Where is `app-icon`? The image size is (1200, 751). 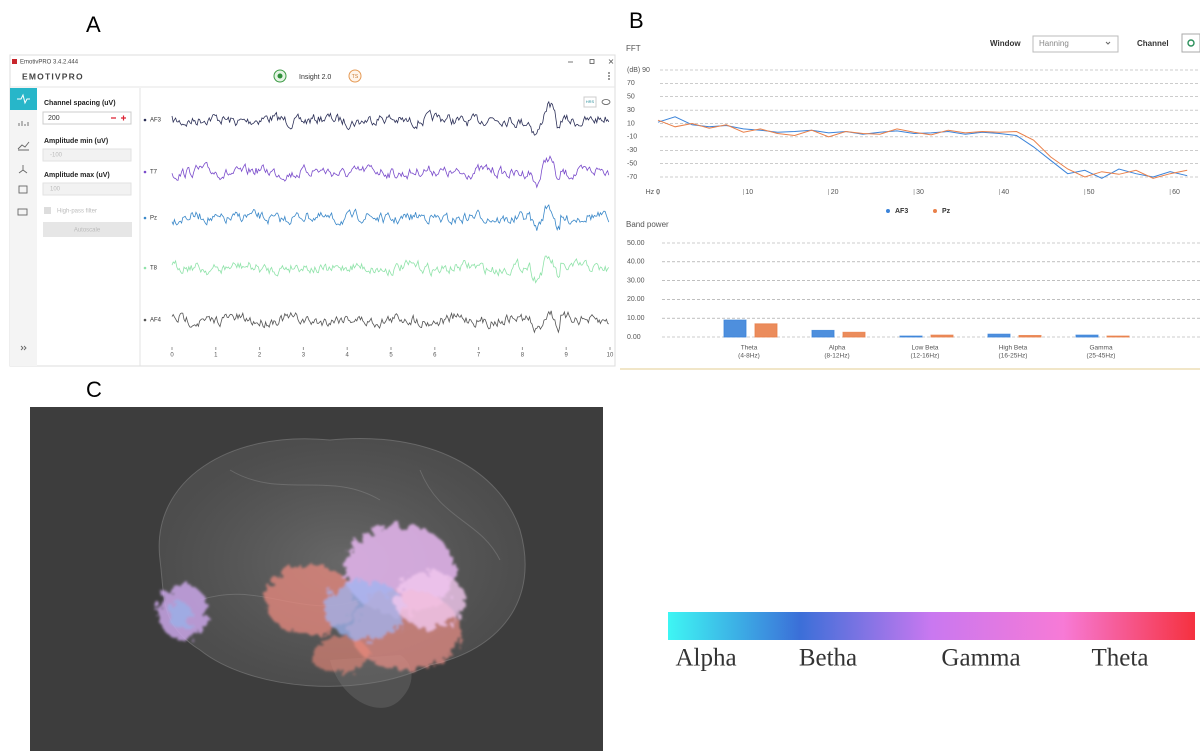
app-icon is located at coordinates (14, 61).